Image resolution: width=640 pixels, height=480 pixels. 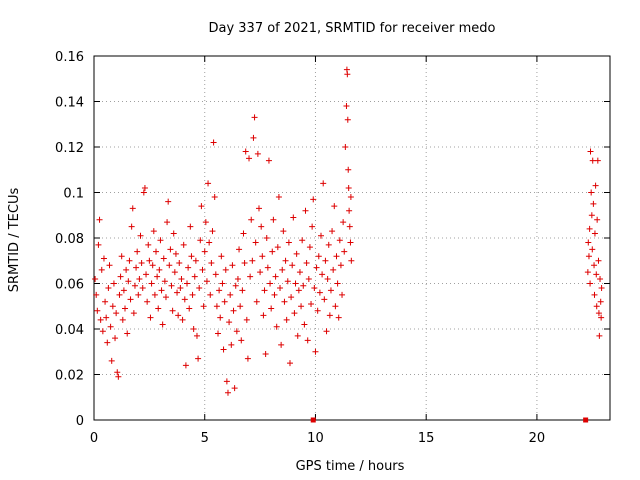 What do you see at coordinates (69, 285) in the screenshot?
I see `y-tick-label: 0.06` at bounding box center [69, 285].